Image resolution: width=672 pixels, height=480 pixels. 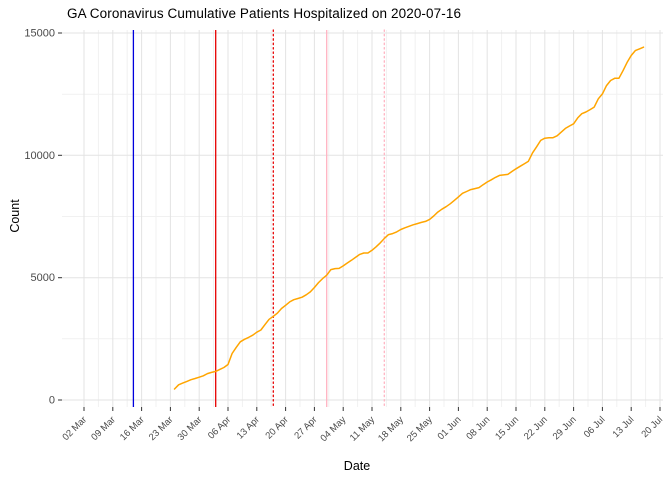 I want to click on x-tick-label: 20 Apr, so click(x=277, y=427).